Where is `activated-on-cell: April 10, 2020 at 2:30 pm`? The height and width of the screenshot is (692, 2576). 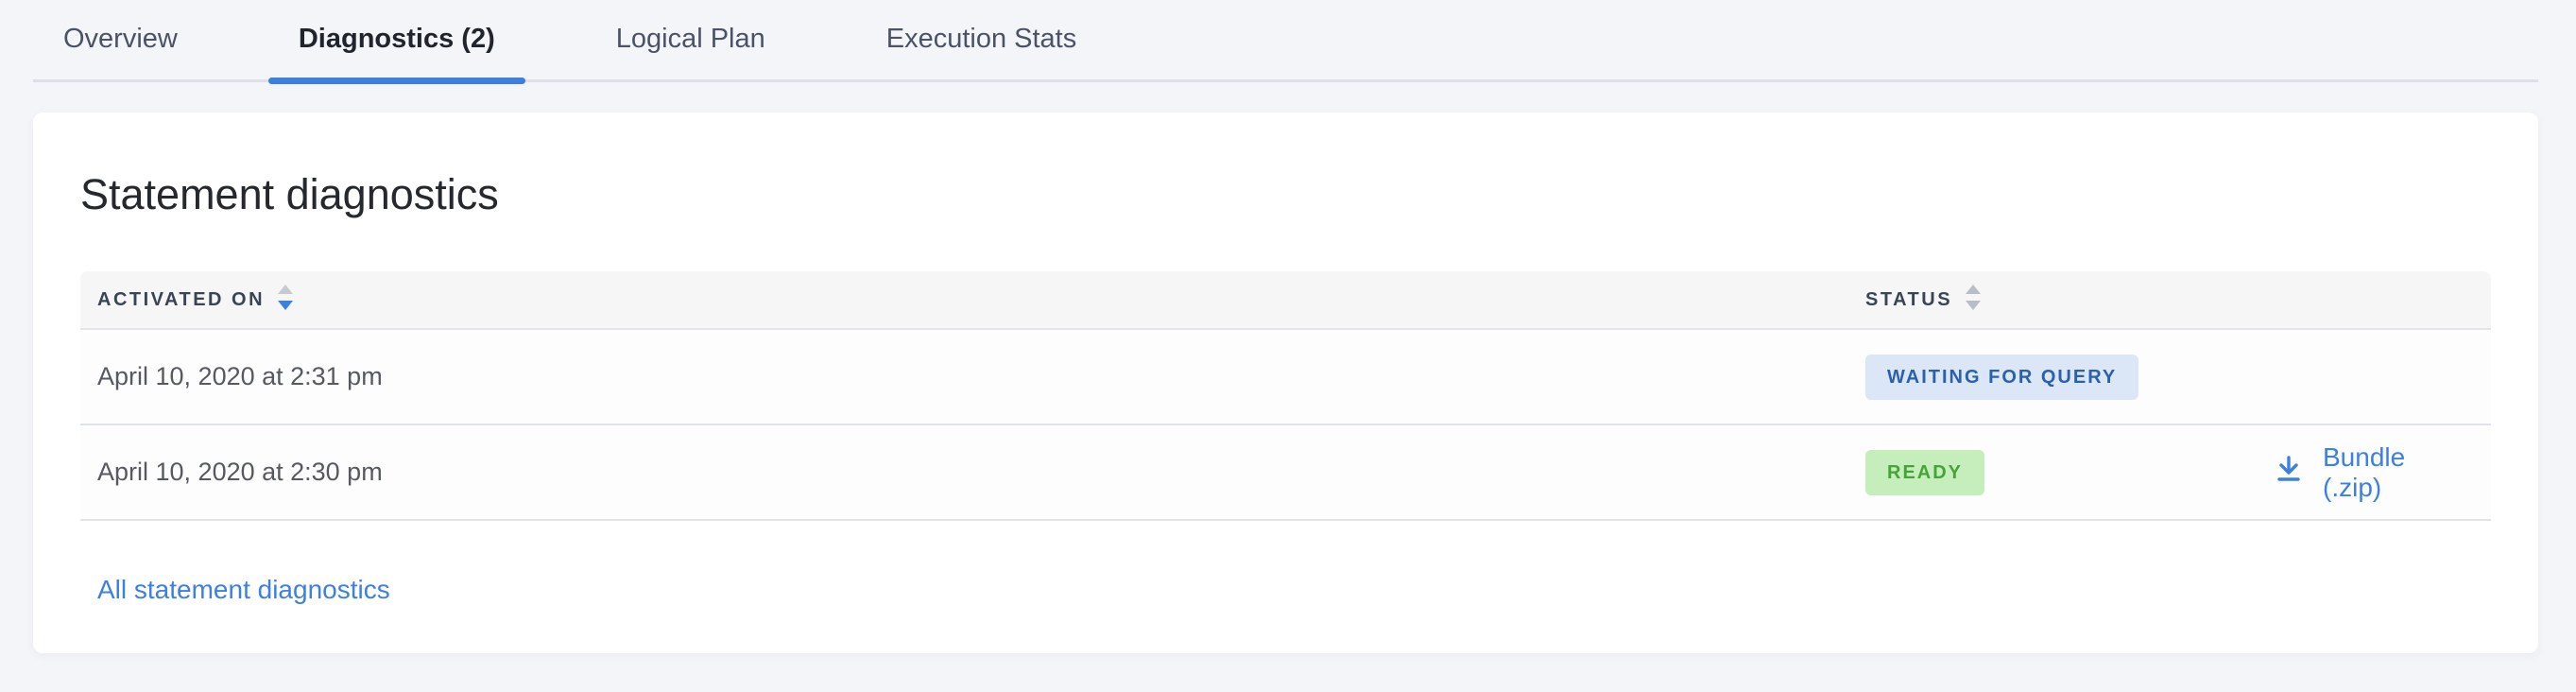 activated-on-cell: April 10, 2020 at 2:30 pm is located at coordinates (972, 473).